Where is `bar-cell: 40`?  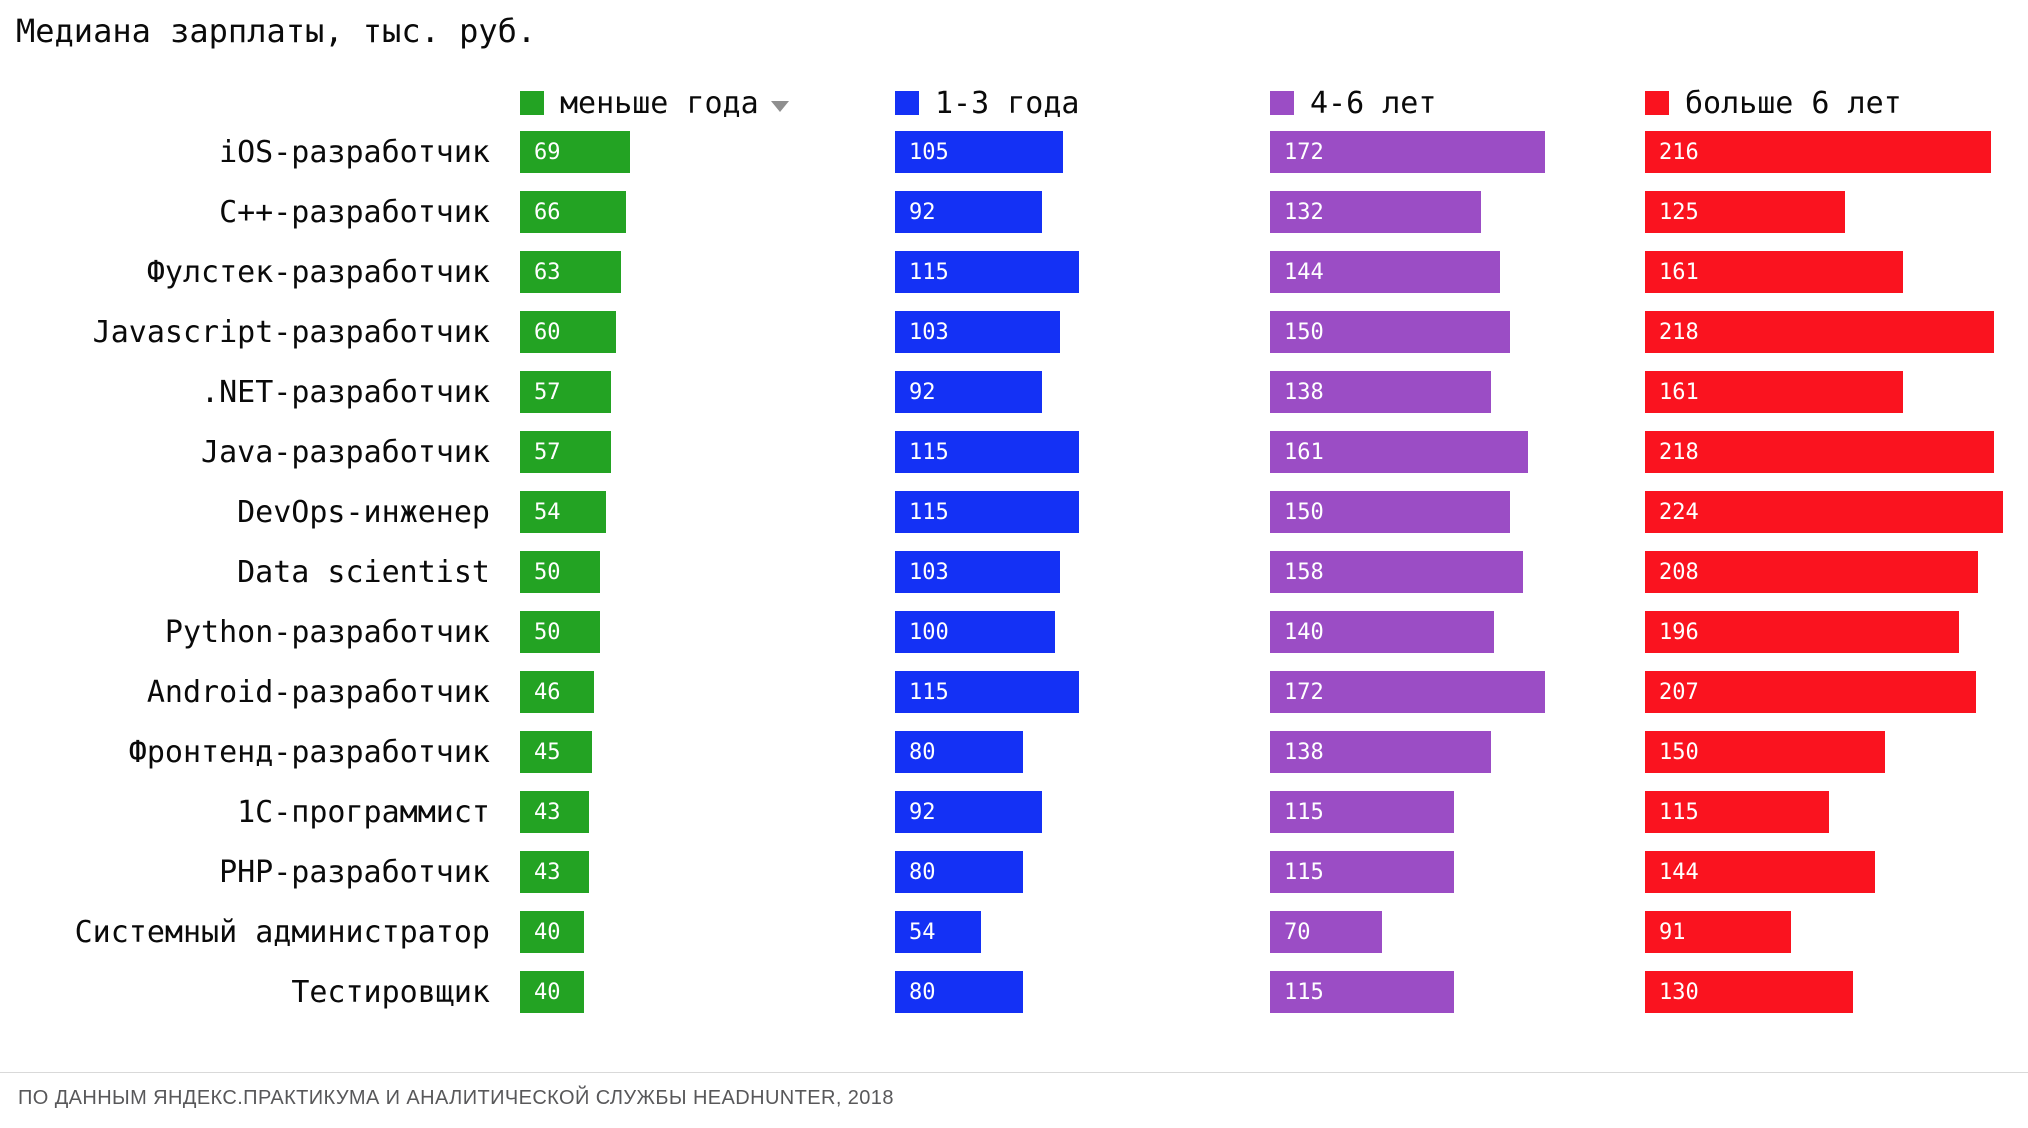 bar-cell: 40 is located at coordinates (707, 932).